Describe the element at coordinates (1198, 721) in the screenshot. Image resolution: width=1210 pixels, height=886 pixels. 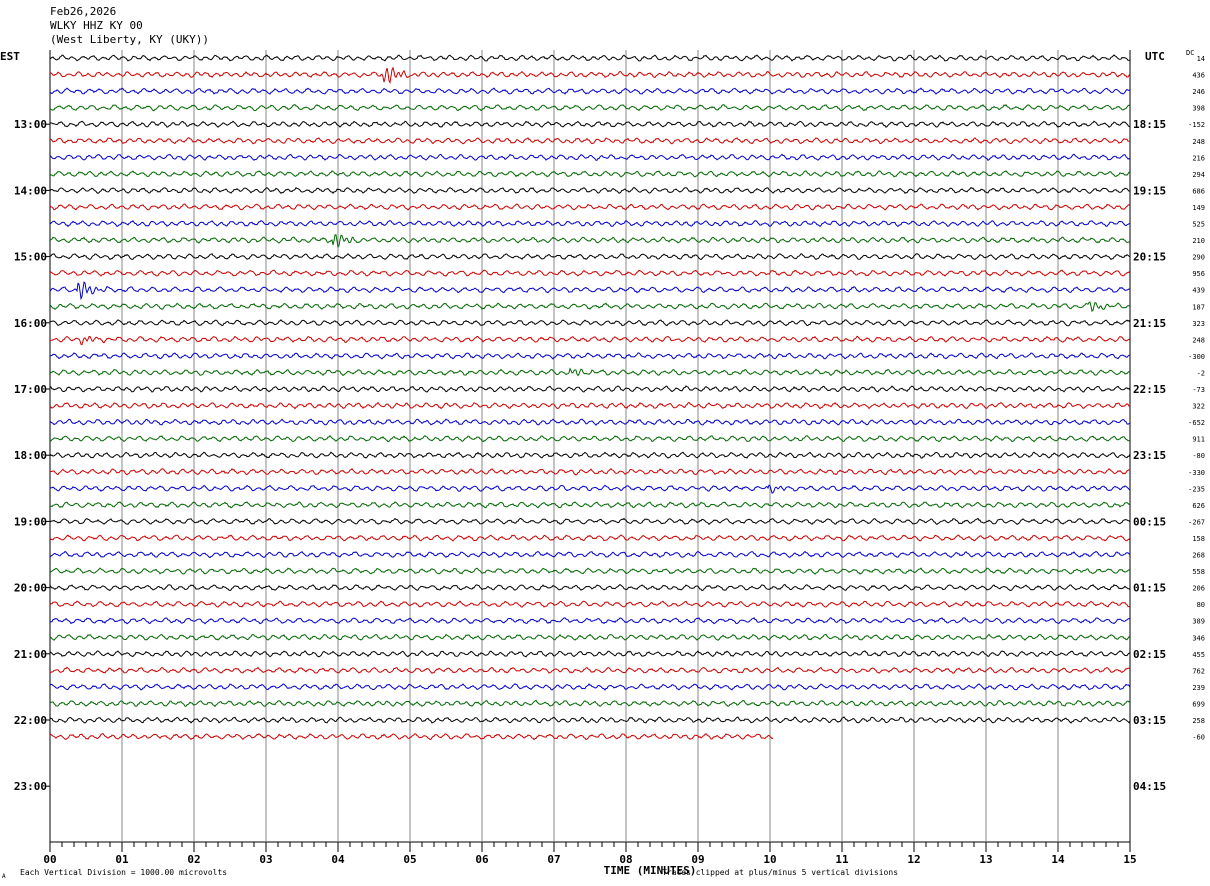
I see `dc-offset-label: 258` at that location.